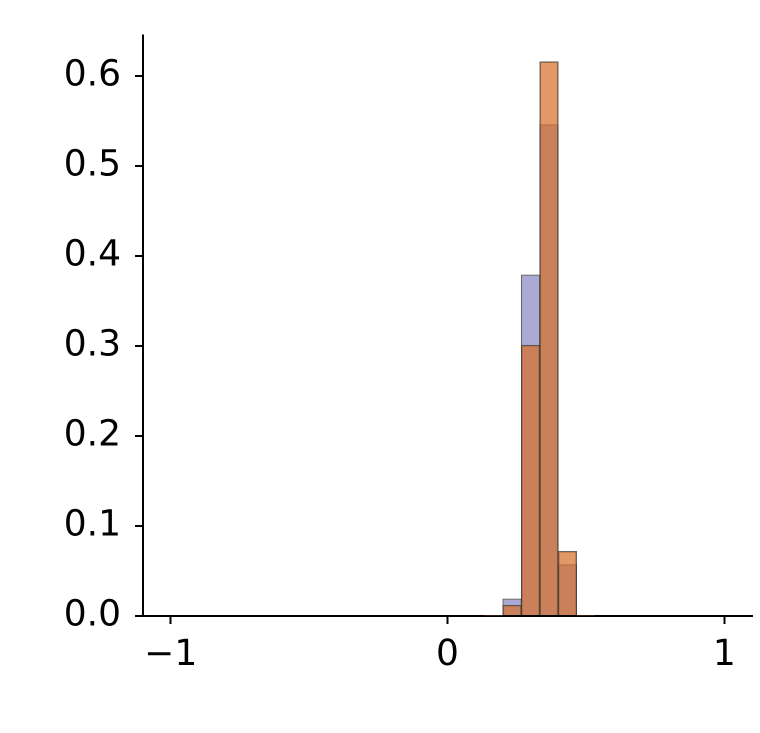 The image size is (760, 733). What do you see at coordinates (92, 343) in the screenshot?
I see `y-tick-label: 0.3` at bounding box center [92, 343].